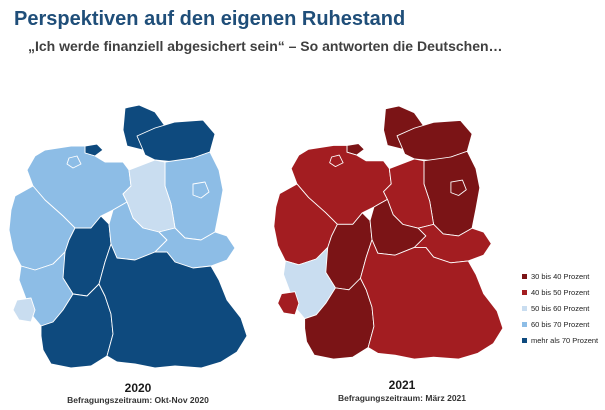 This screenshot has height=410, width=605. I want to click on legend-item: 60 bis 70 Prozent, so click(563, 324).